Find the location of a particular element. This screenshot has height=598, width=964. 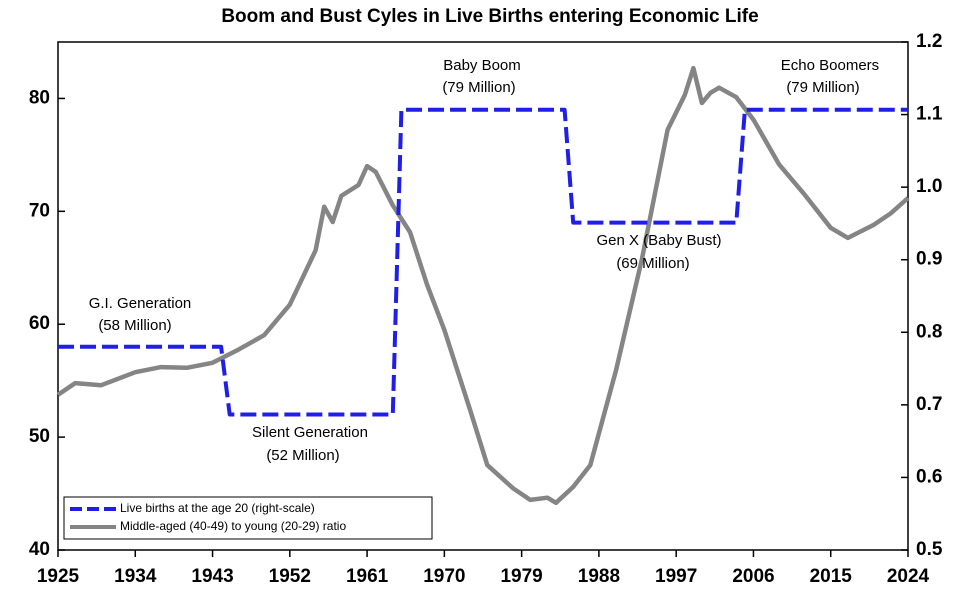

annotation: Baby Boom is located at coordinates (482, 65).